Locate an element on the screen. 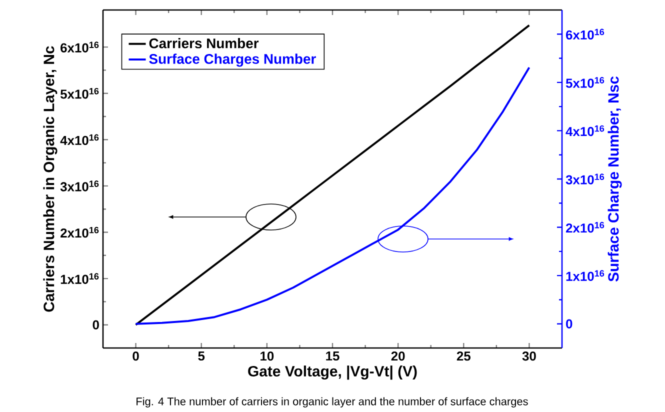 Image resolution: width=665 pixels, height=412 pixels. y-tick-label: 3x10$^{16}$ is located at coordinates (79, 186).